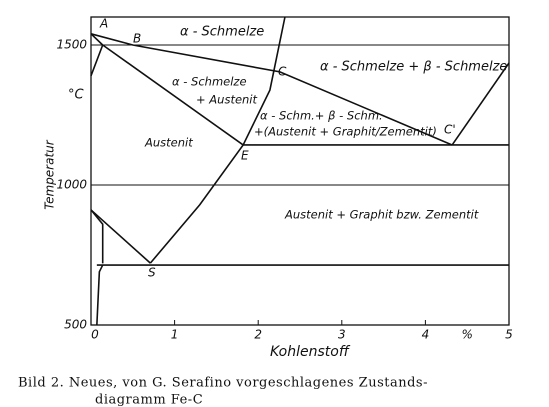  Describe the element at coordinates (282, 72) in the screenshot. I see `annotation: C` at that location.